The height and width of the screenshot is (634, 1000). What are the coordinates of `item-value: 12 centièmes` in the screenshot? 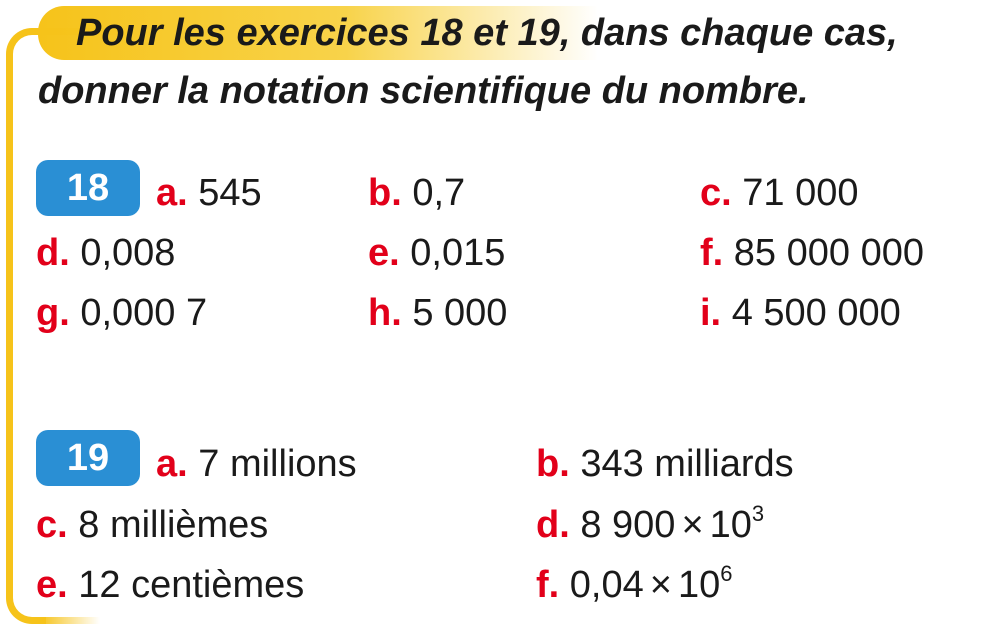 It's located at (191, 585).